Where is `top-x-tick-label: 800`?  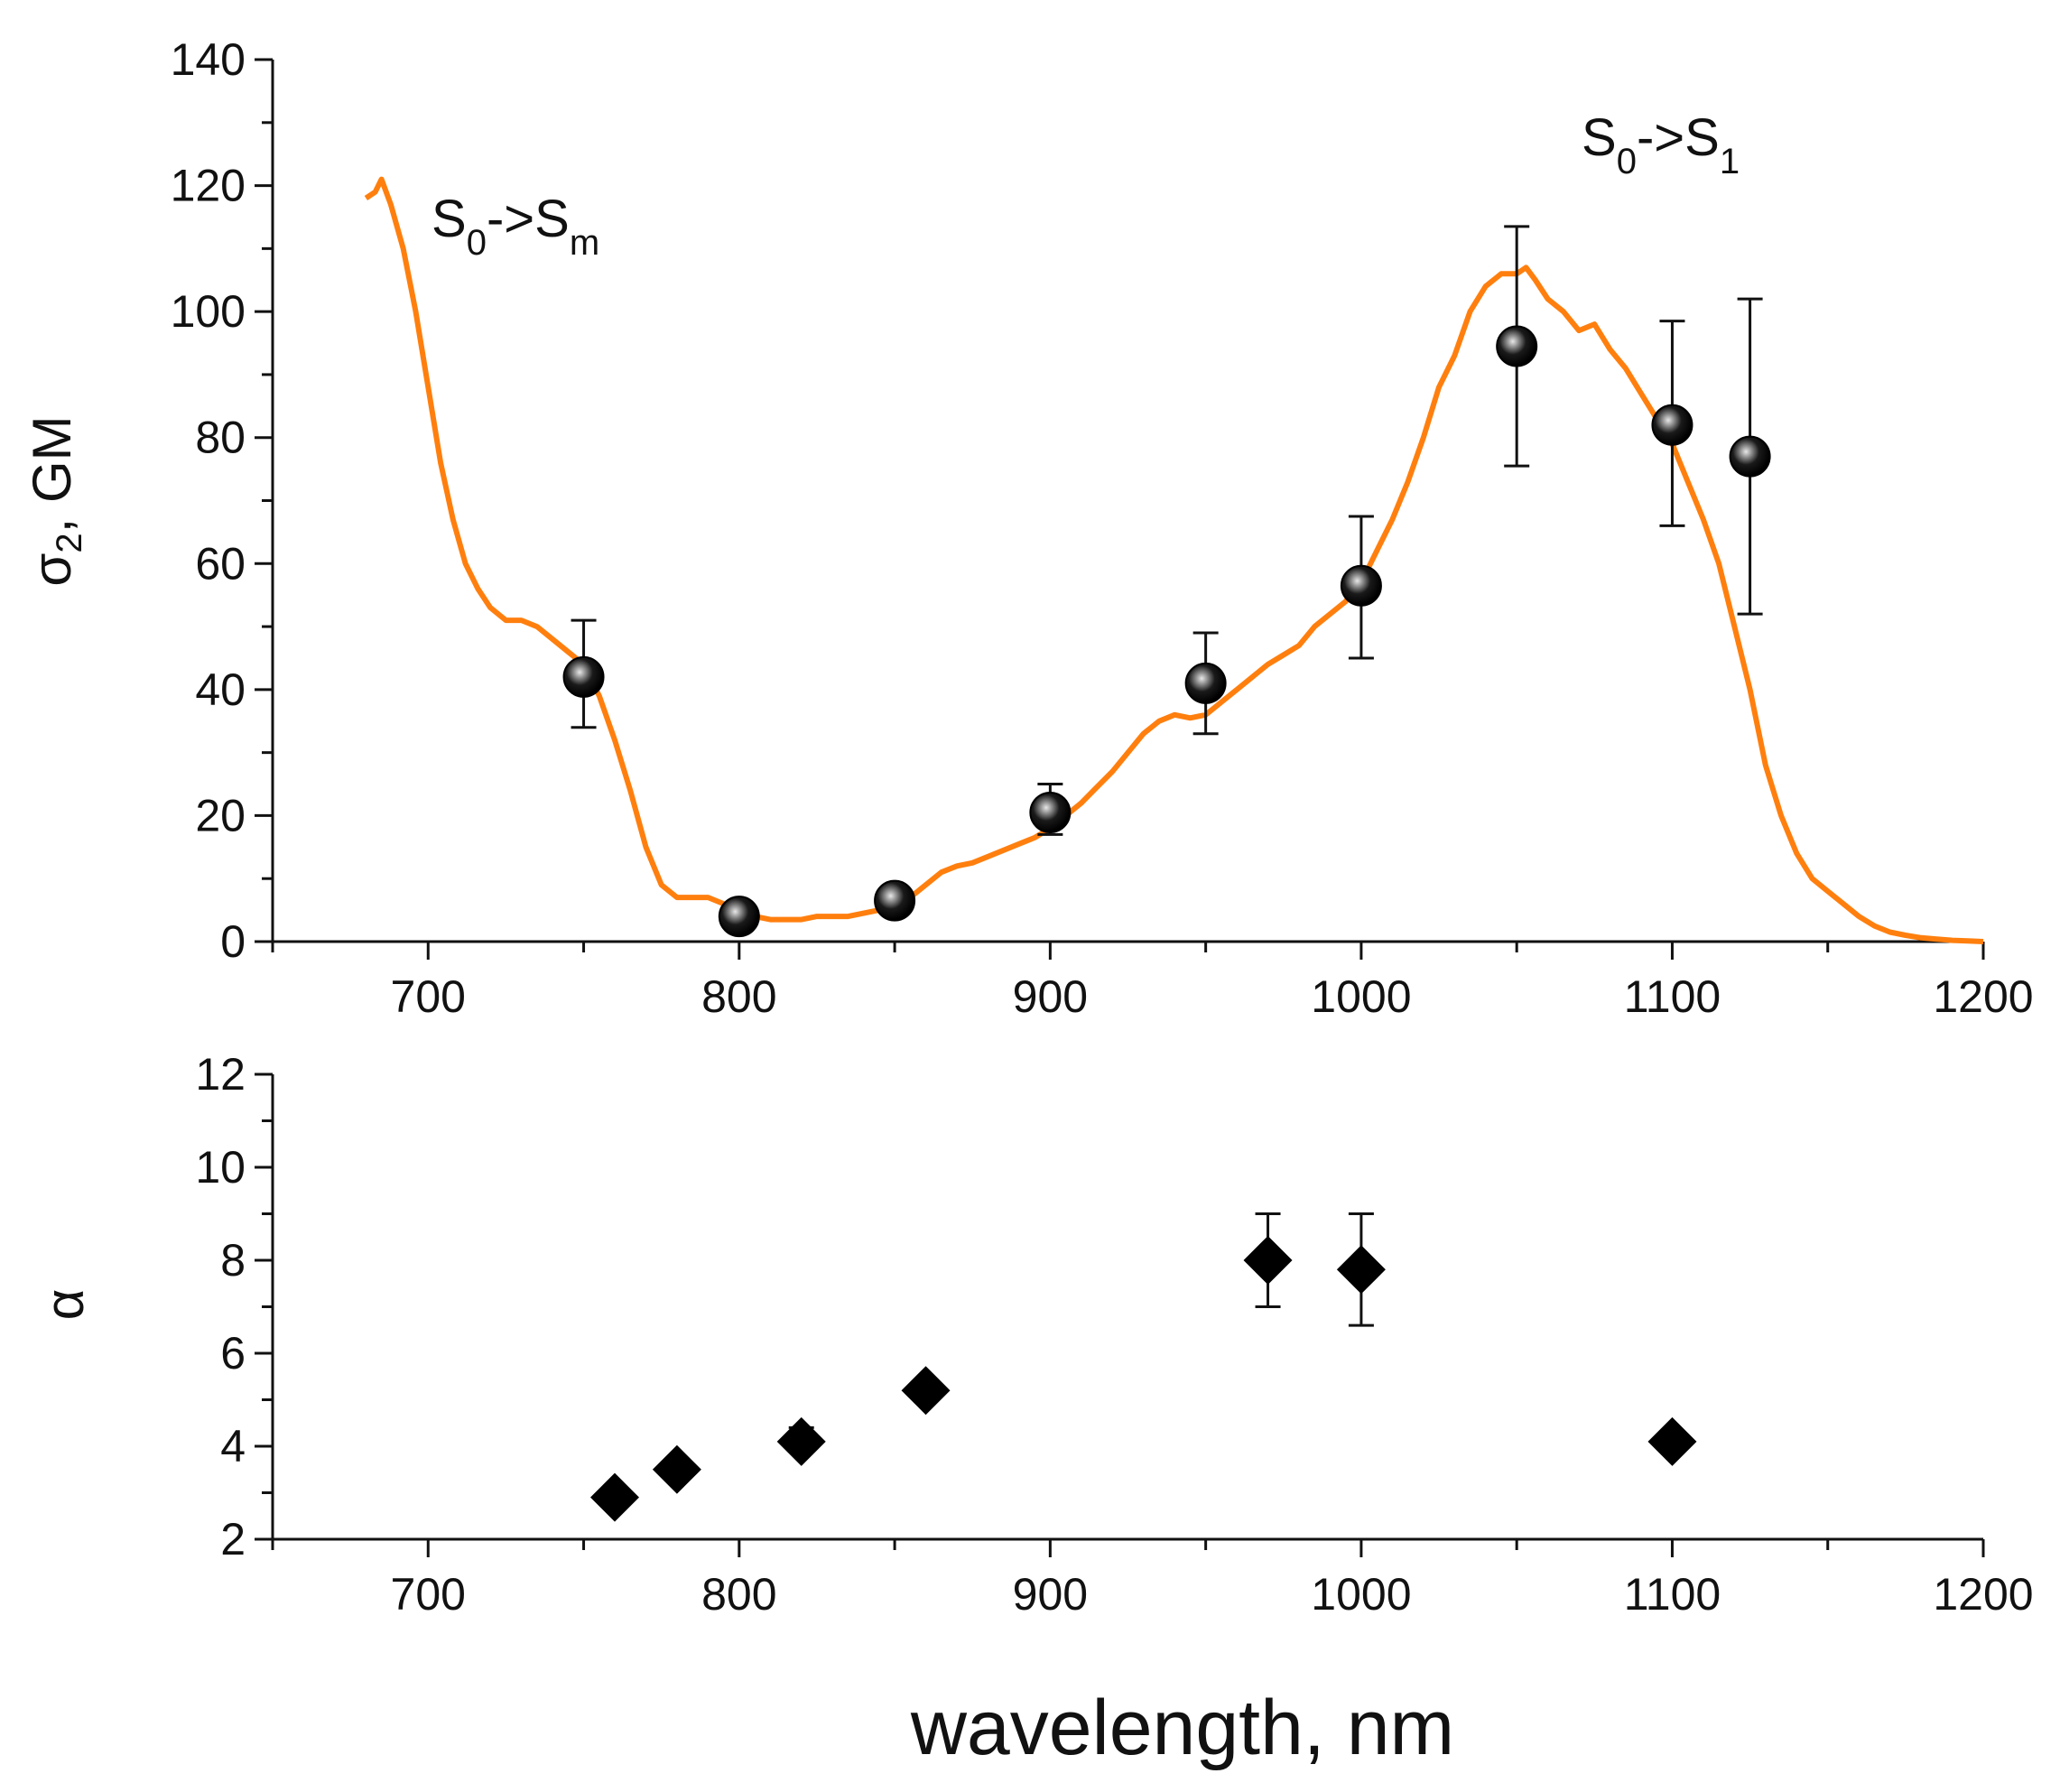
top-x-tick-label: 800 is located at coordinates (739, 996).